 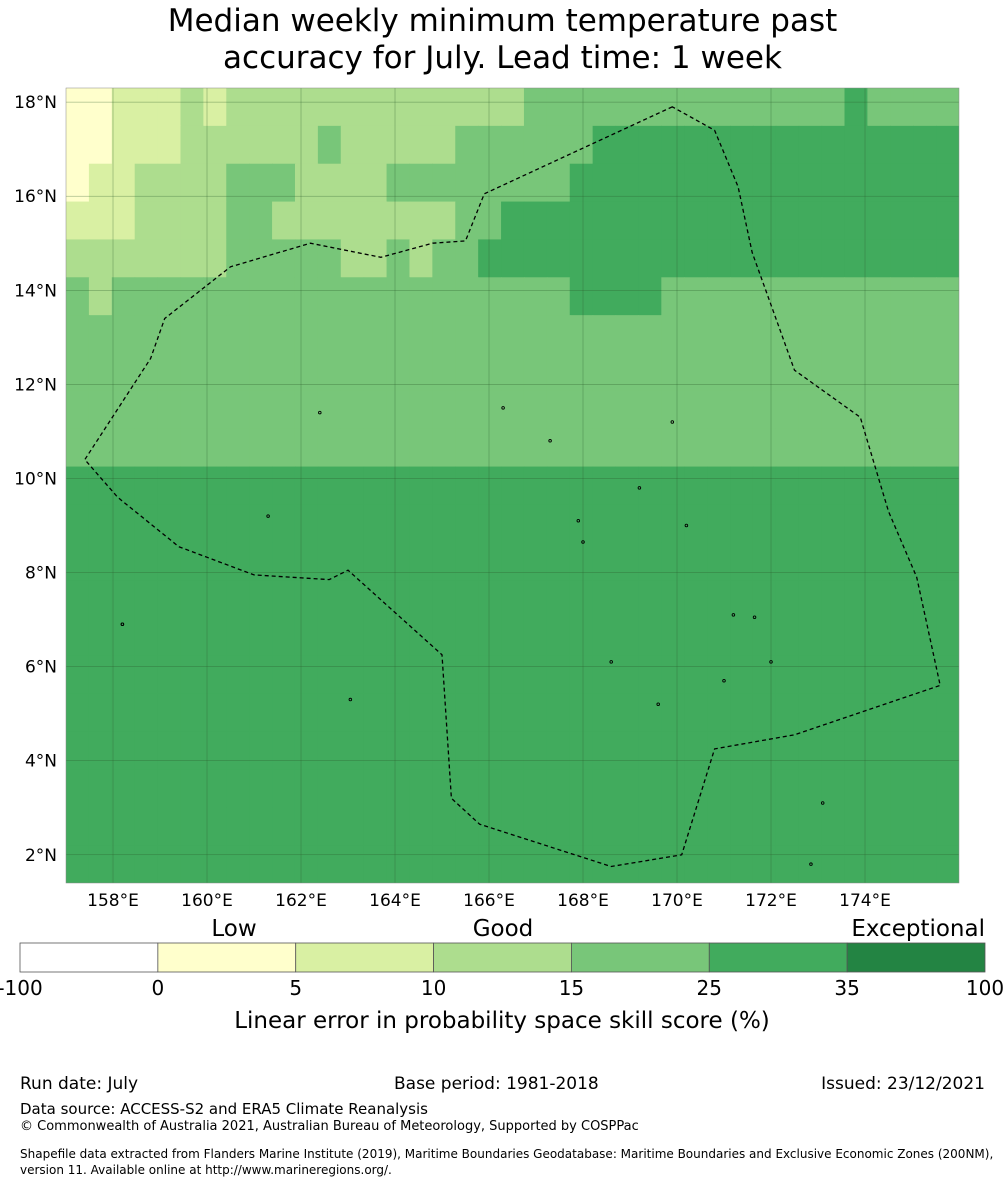 I want to click on latitude-tick-label: 4°N, so click(x=41, y=762).